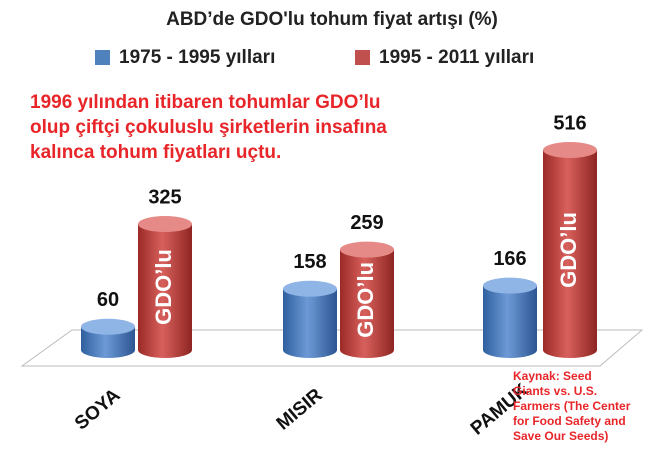  Describe the element at coordinates (98, 410) in the screenshot. I see `x-tick-label: SOYA` at that location.